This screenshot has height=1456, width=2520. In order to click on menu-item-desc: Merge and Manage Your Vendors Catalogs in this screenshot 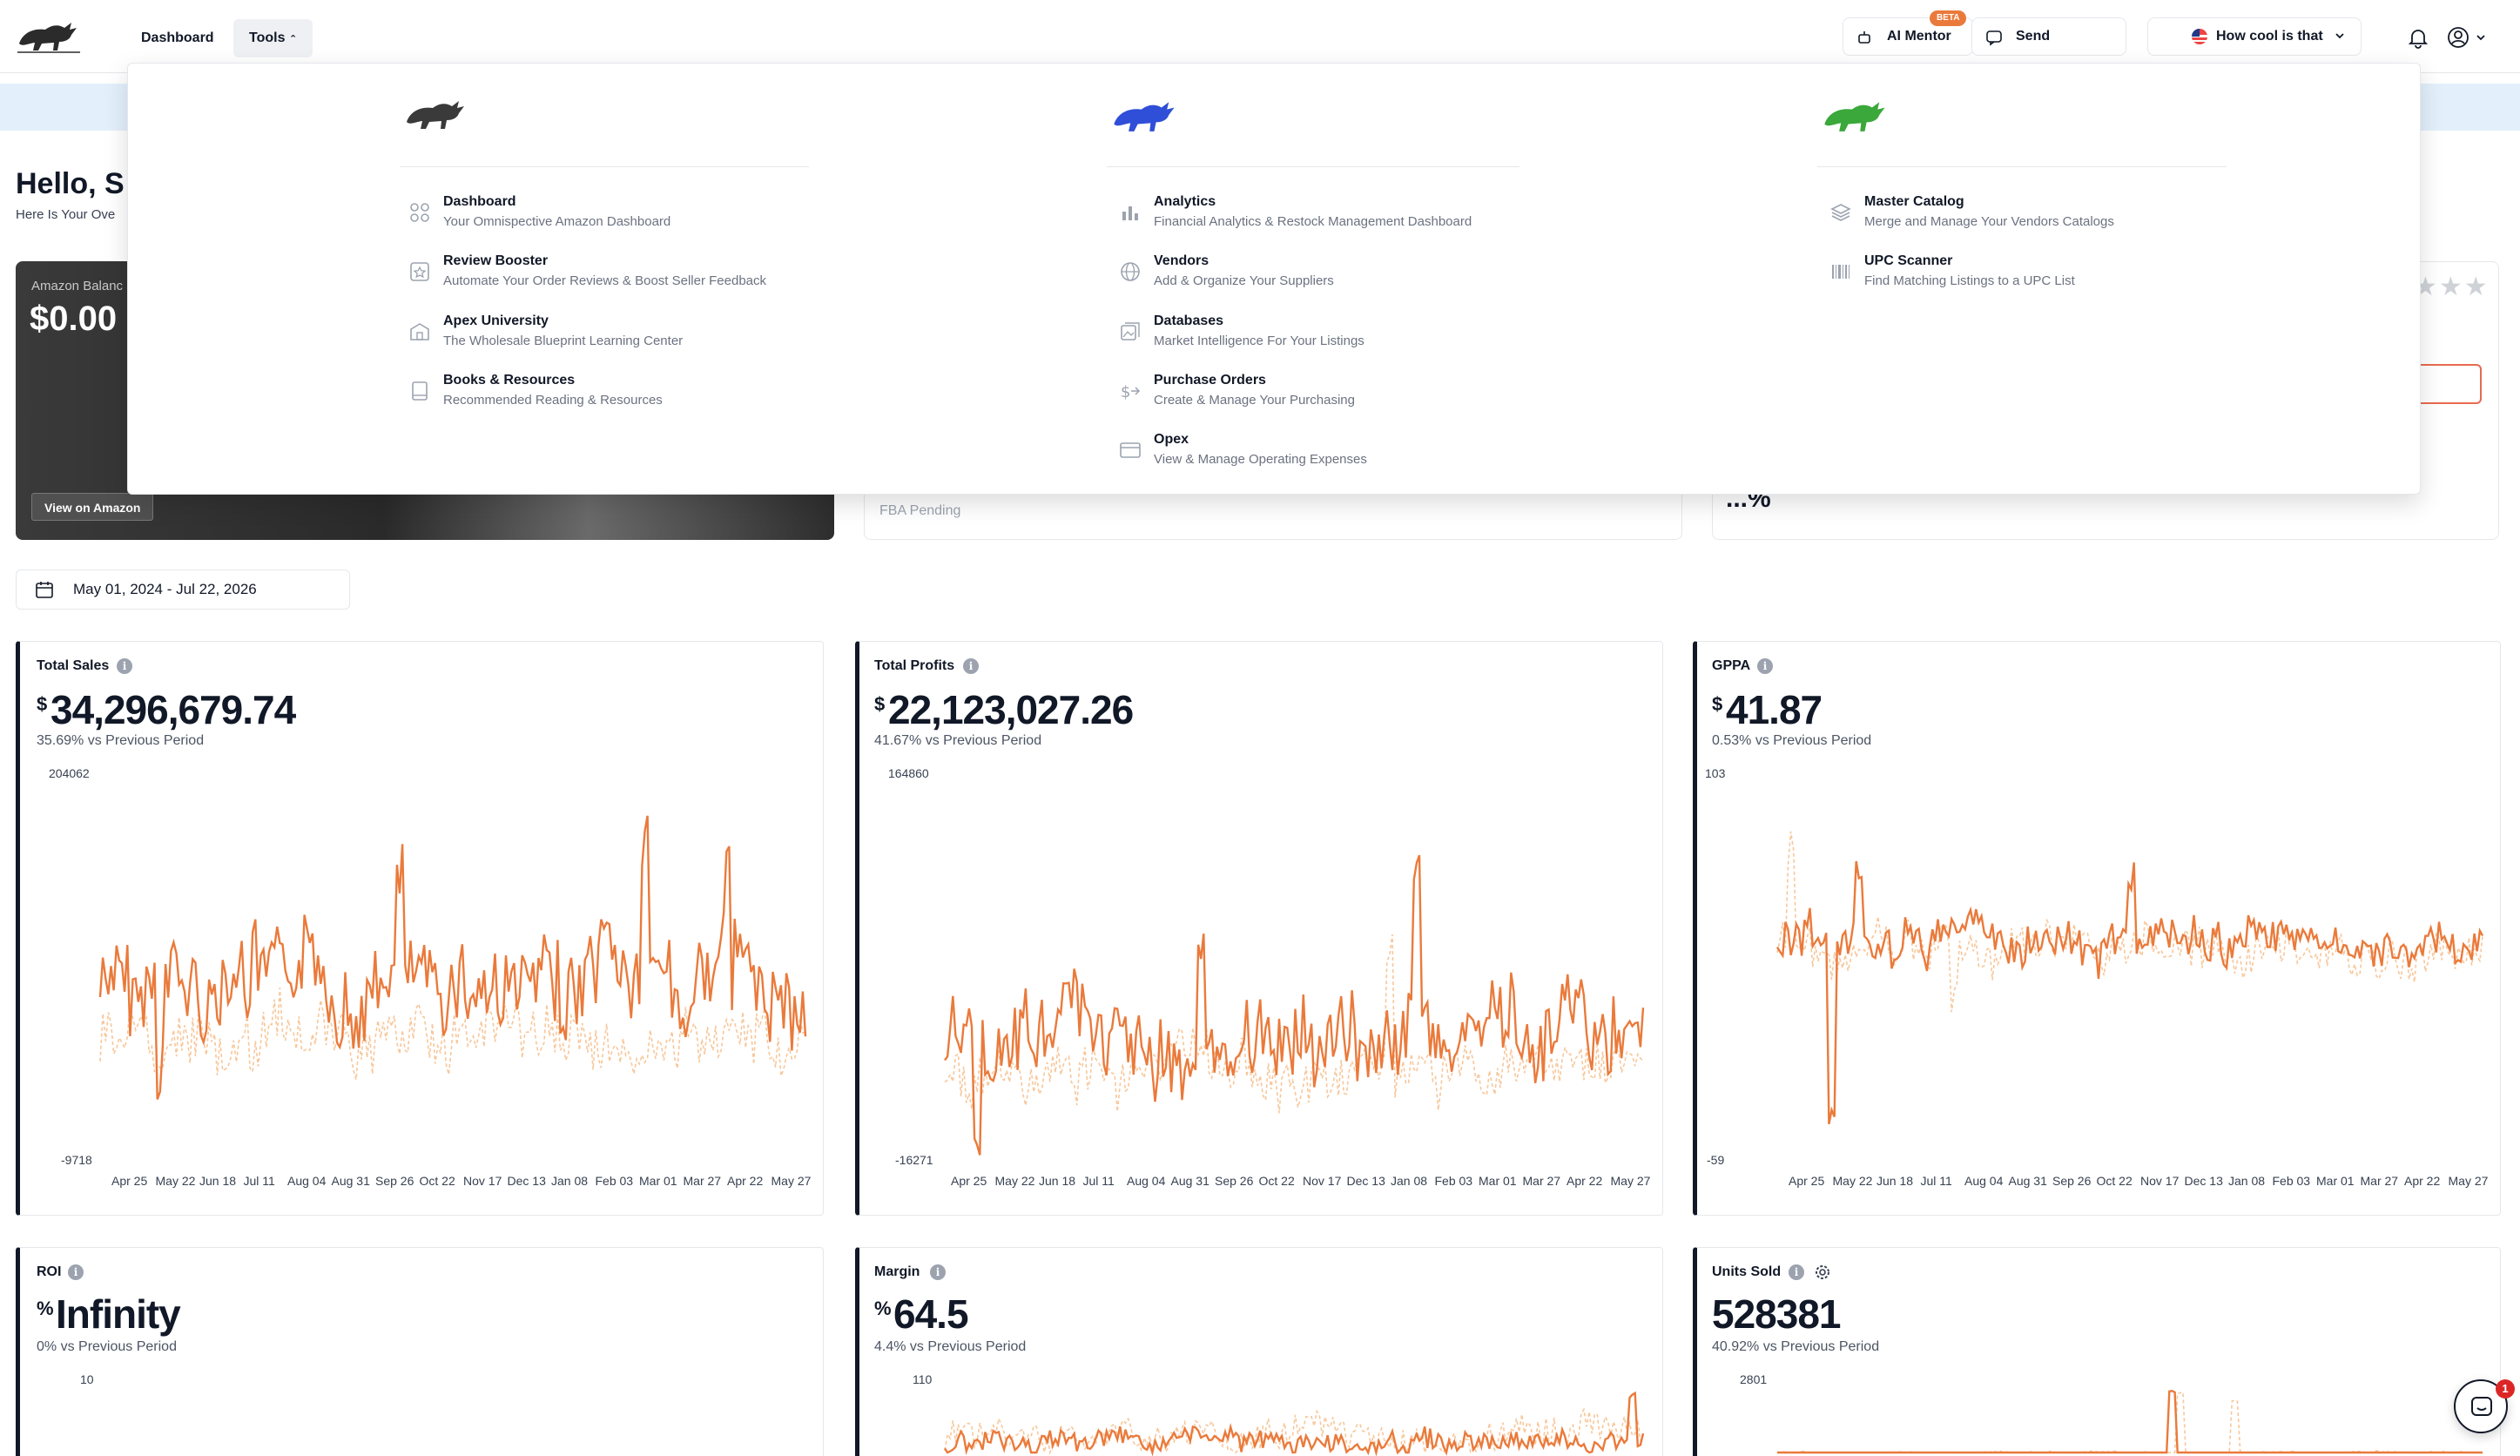, I will do `click(1989, 221)`.